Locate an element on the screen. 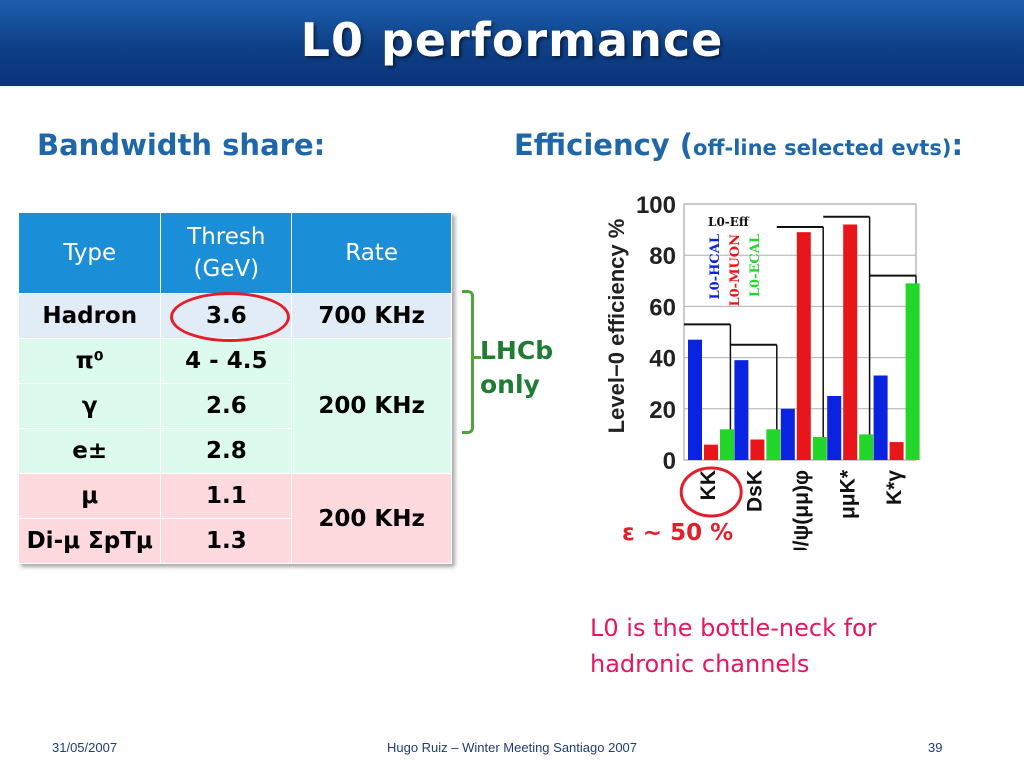 The width and height of the screenshot is (1024, 768). table-row: Di-μ ΣpTμ 1.3 is located at coordinates (234, 541).